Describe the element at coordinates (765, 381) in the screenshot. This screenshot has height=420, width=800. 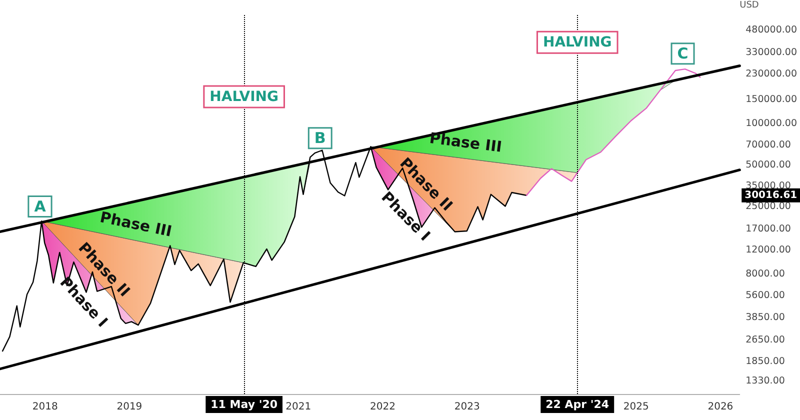
I see `y-tick-label: 1330.00` at that location.